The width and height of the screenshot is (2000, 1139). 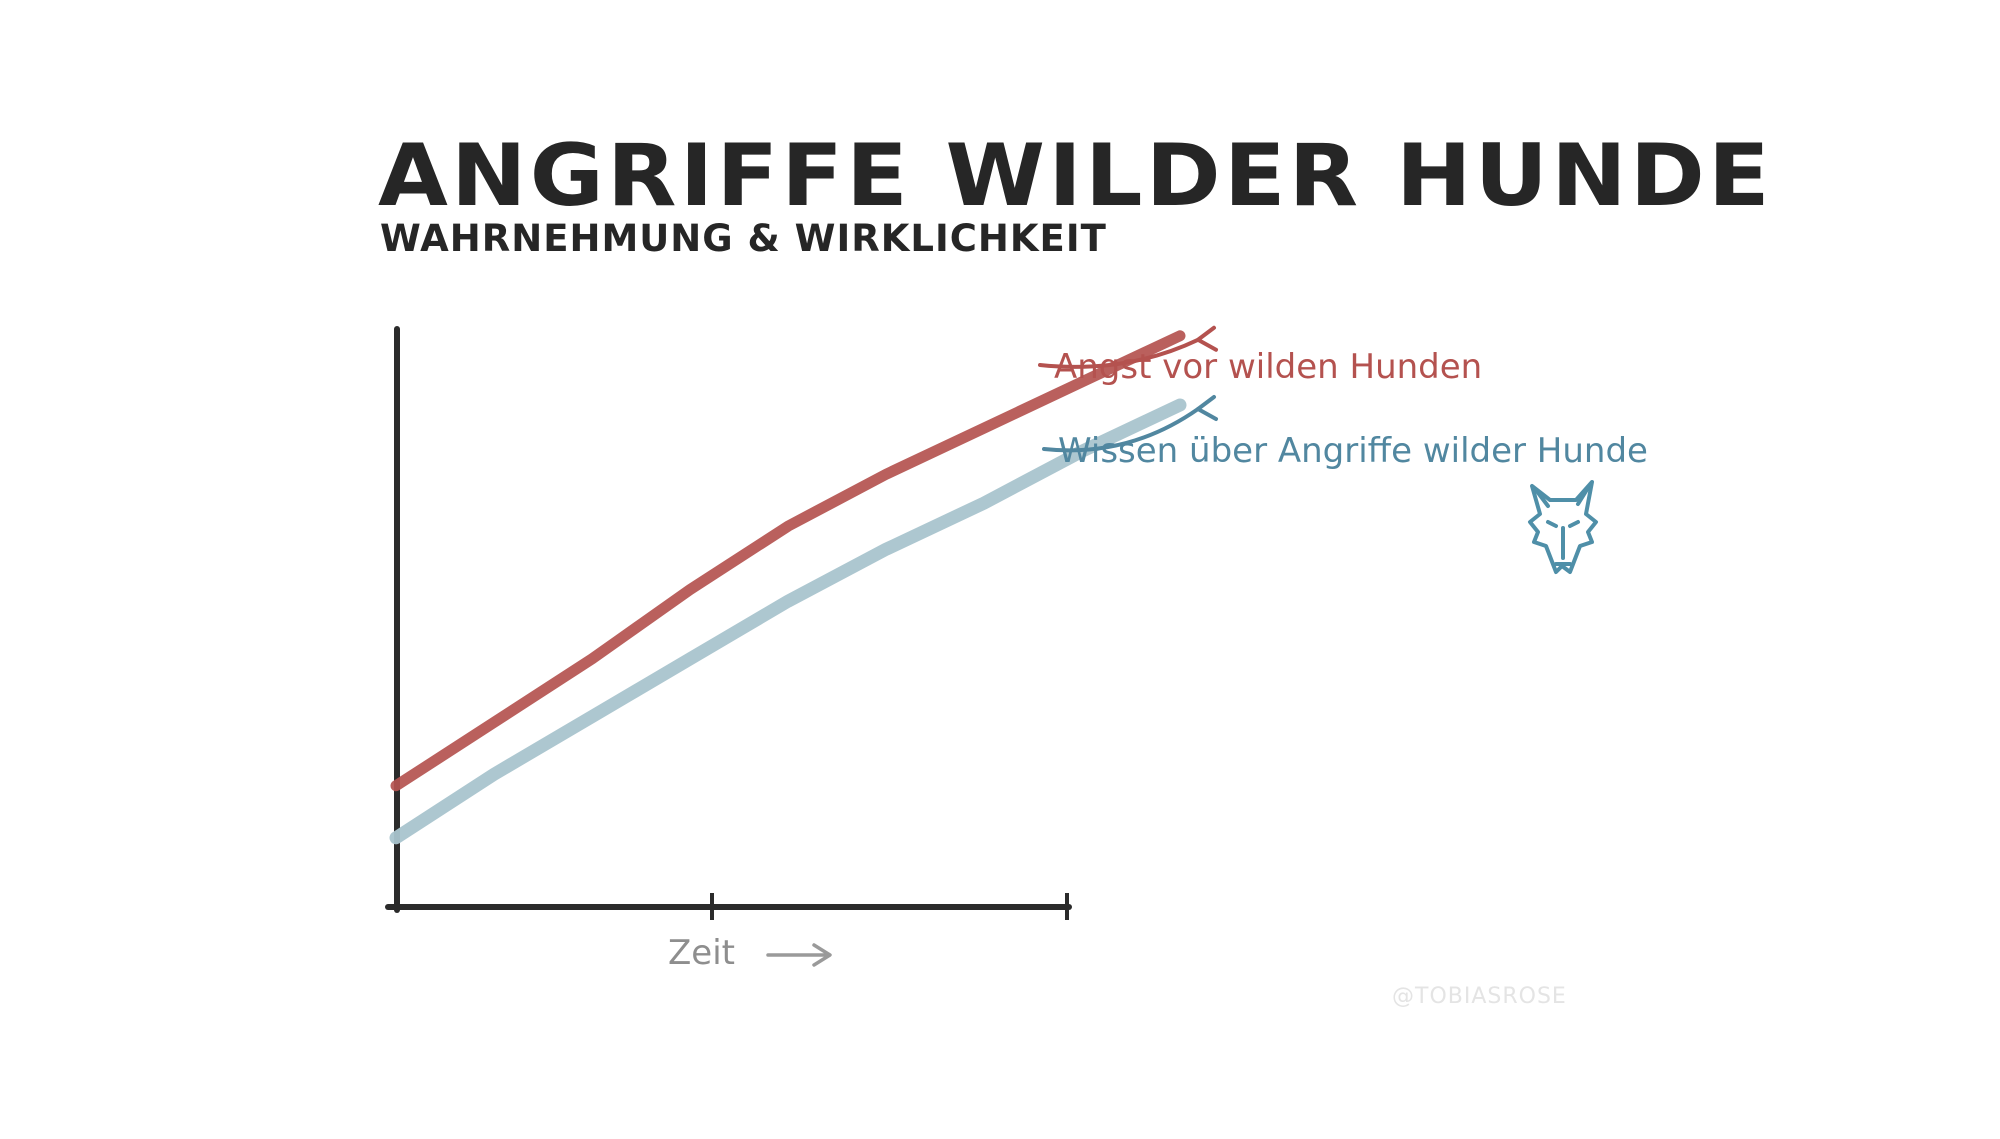 I want to click on series-label-2: Wissen über Angriffe wilder Hunde, so click(x=1353, y=451).